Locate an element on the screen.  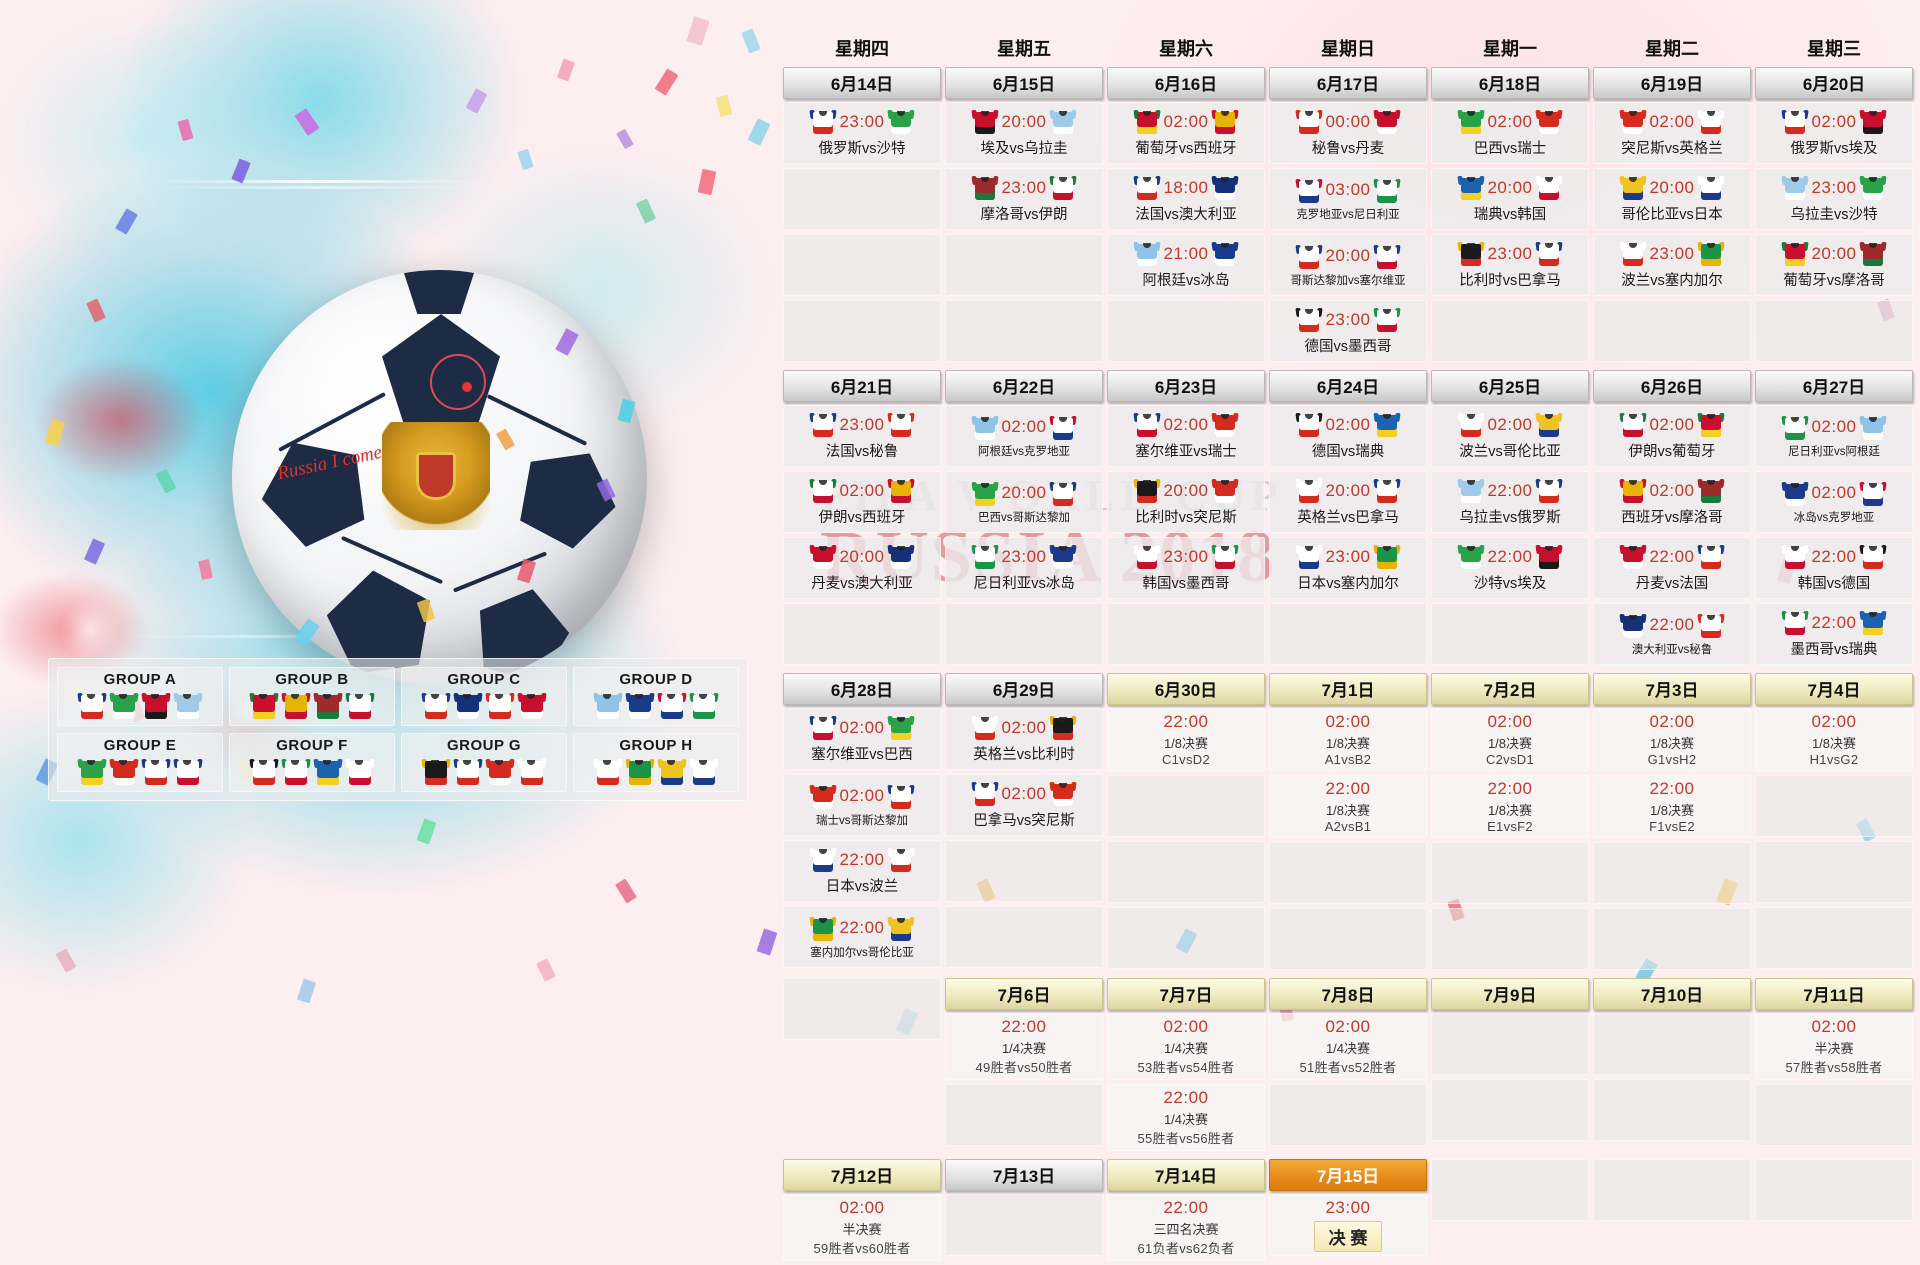
date-header-6月15日: 6月15日 is located at coordinates (1024, 83).